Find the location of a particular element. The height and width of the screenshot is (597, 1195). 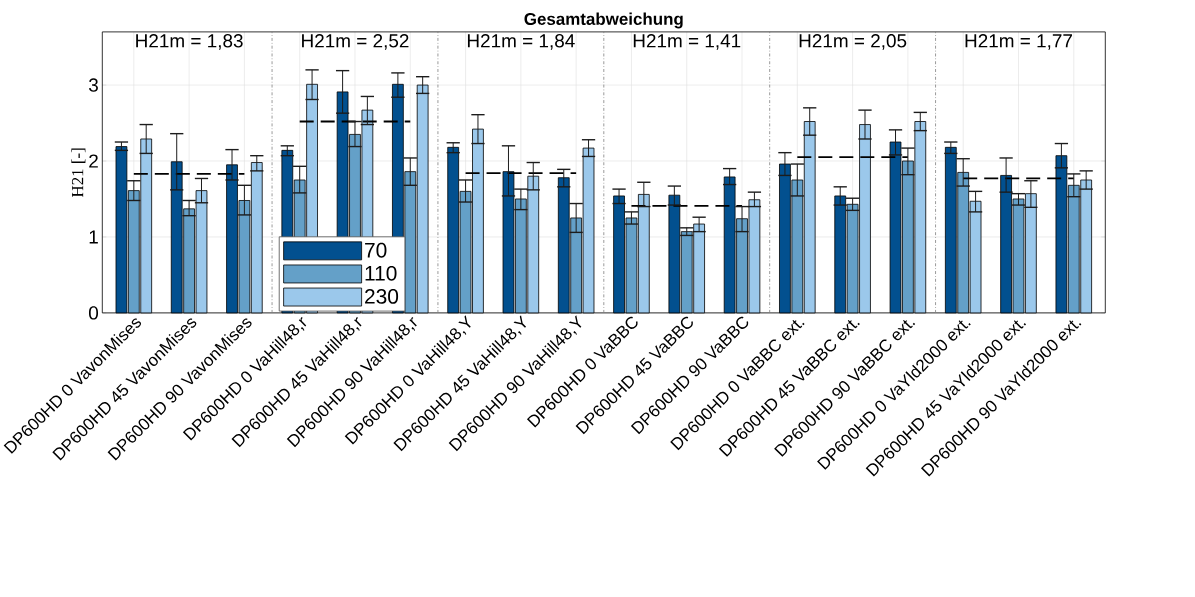

legend-label: 70 is located at coordinates (376, 250).